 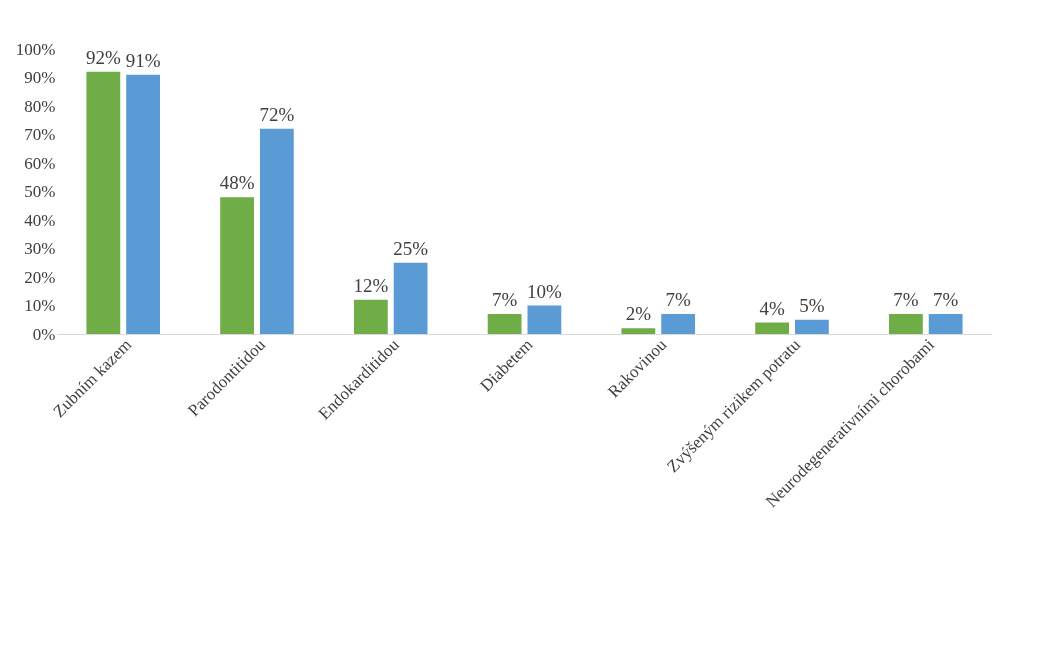 What do you see at coordinates (40, 277) in the screenshot?
I see `y-tick-label: 20%` at bounding box center [40, 277].